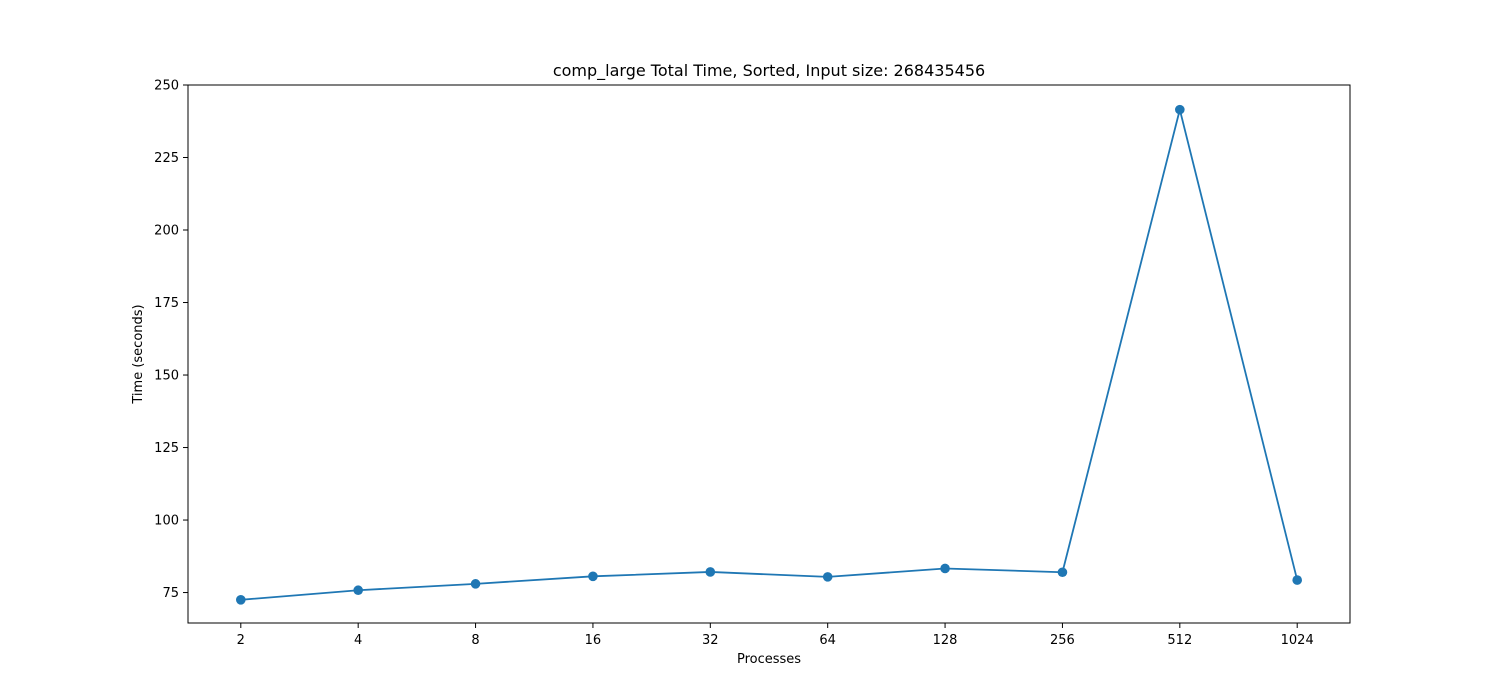  Describe the element at coordinates (170, 593) in the screenshot. I see `y-tick-label: 75` at that location.